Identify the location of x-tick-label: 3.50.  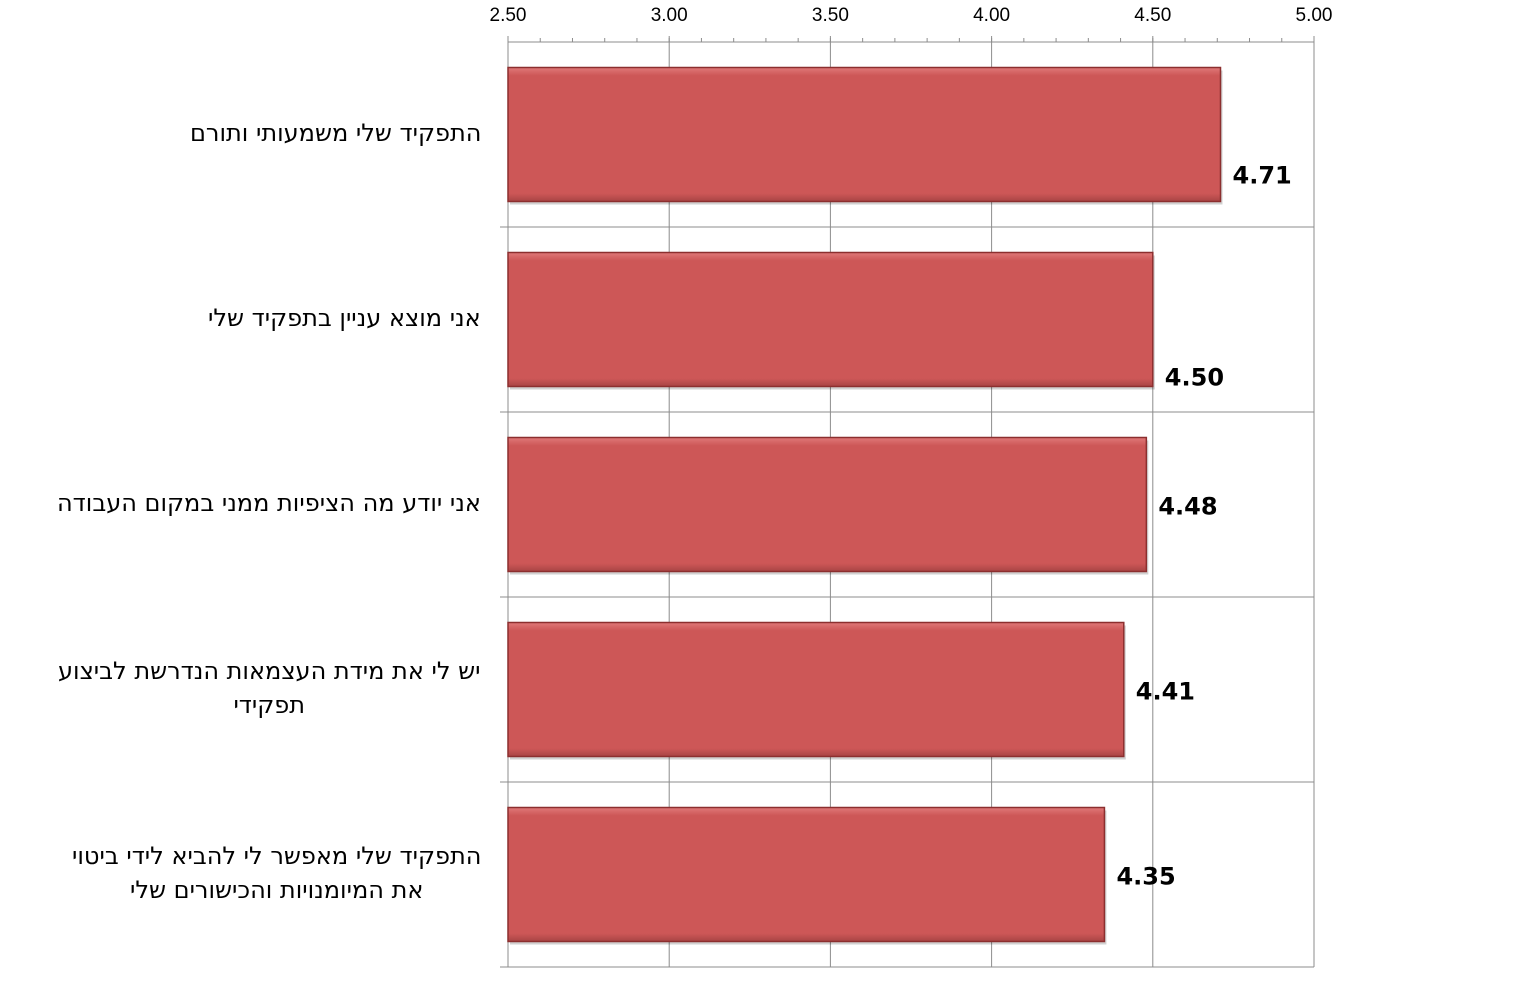
(830, 15).